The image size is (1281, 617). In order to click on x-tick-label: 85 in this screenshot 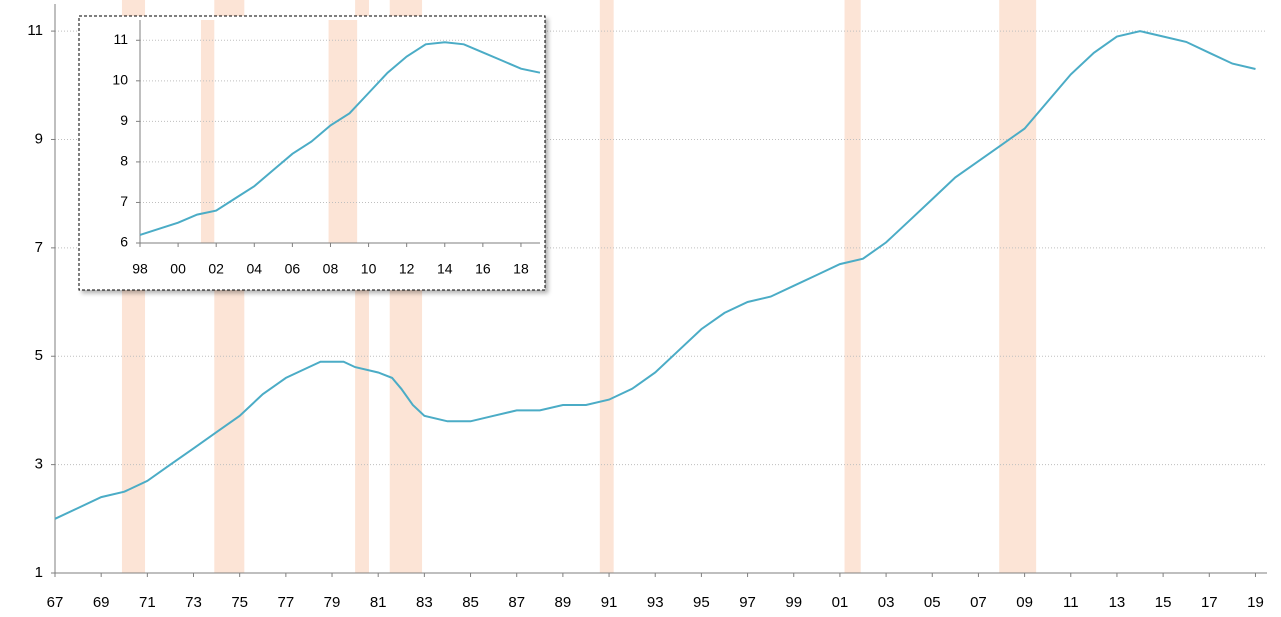, I will do `click(470, 602)`.